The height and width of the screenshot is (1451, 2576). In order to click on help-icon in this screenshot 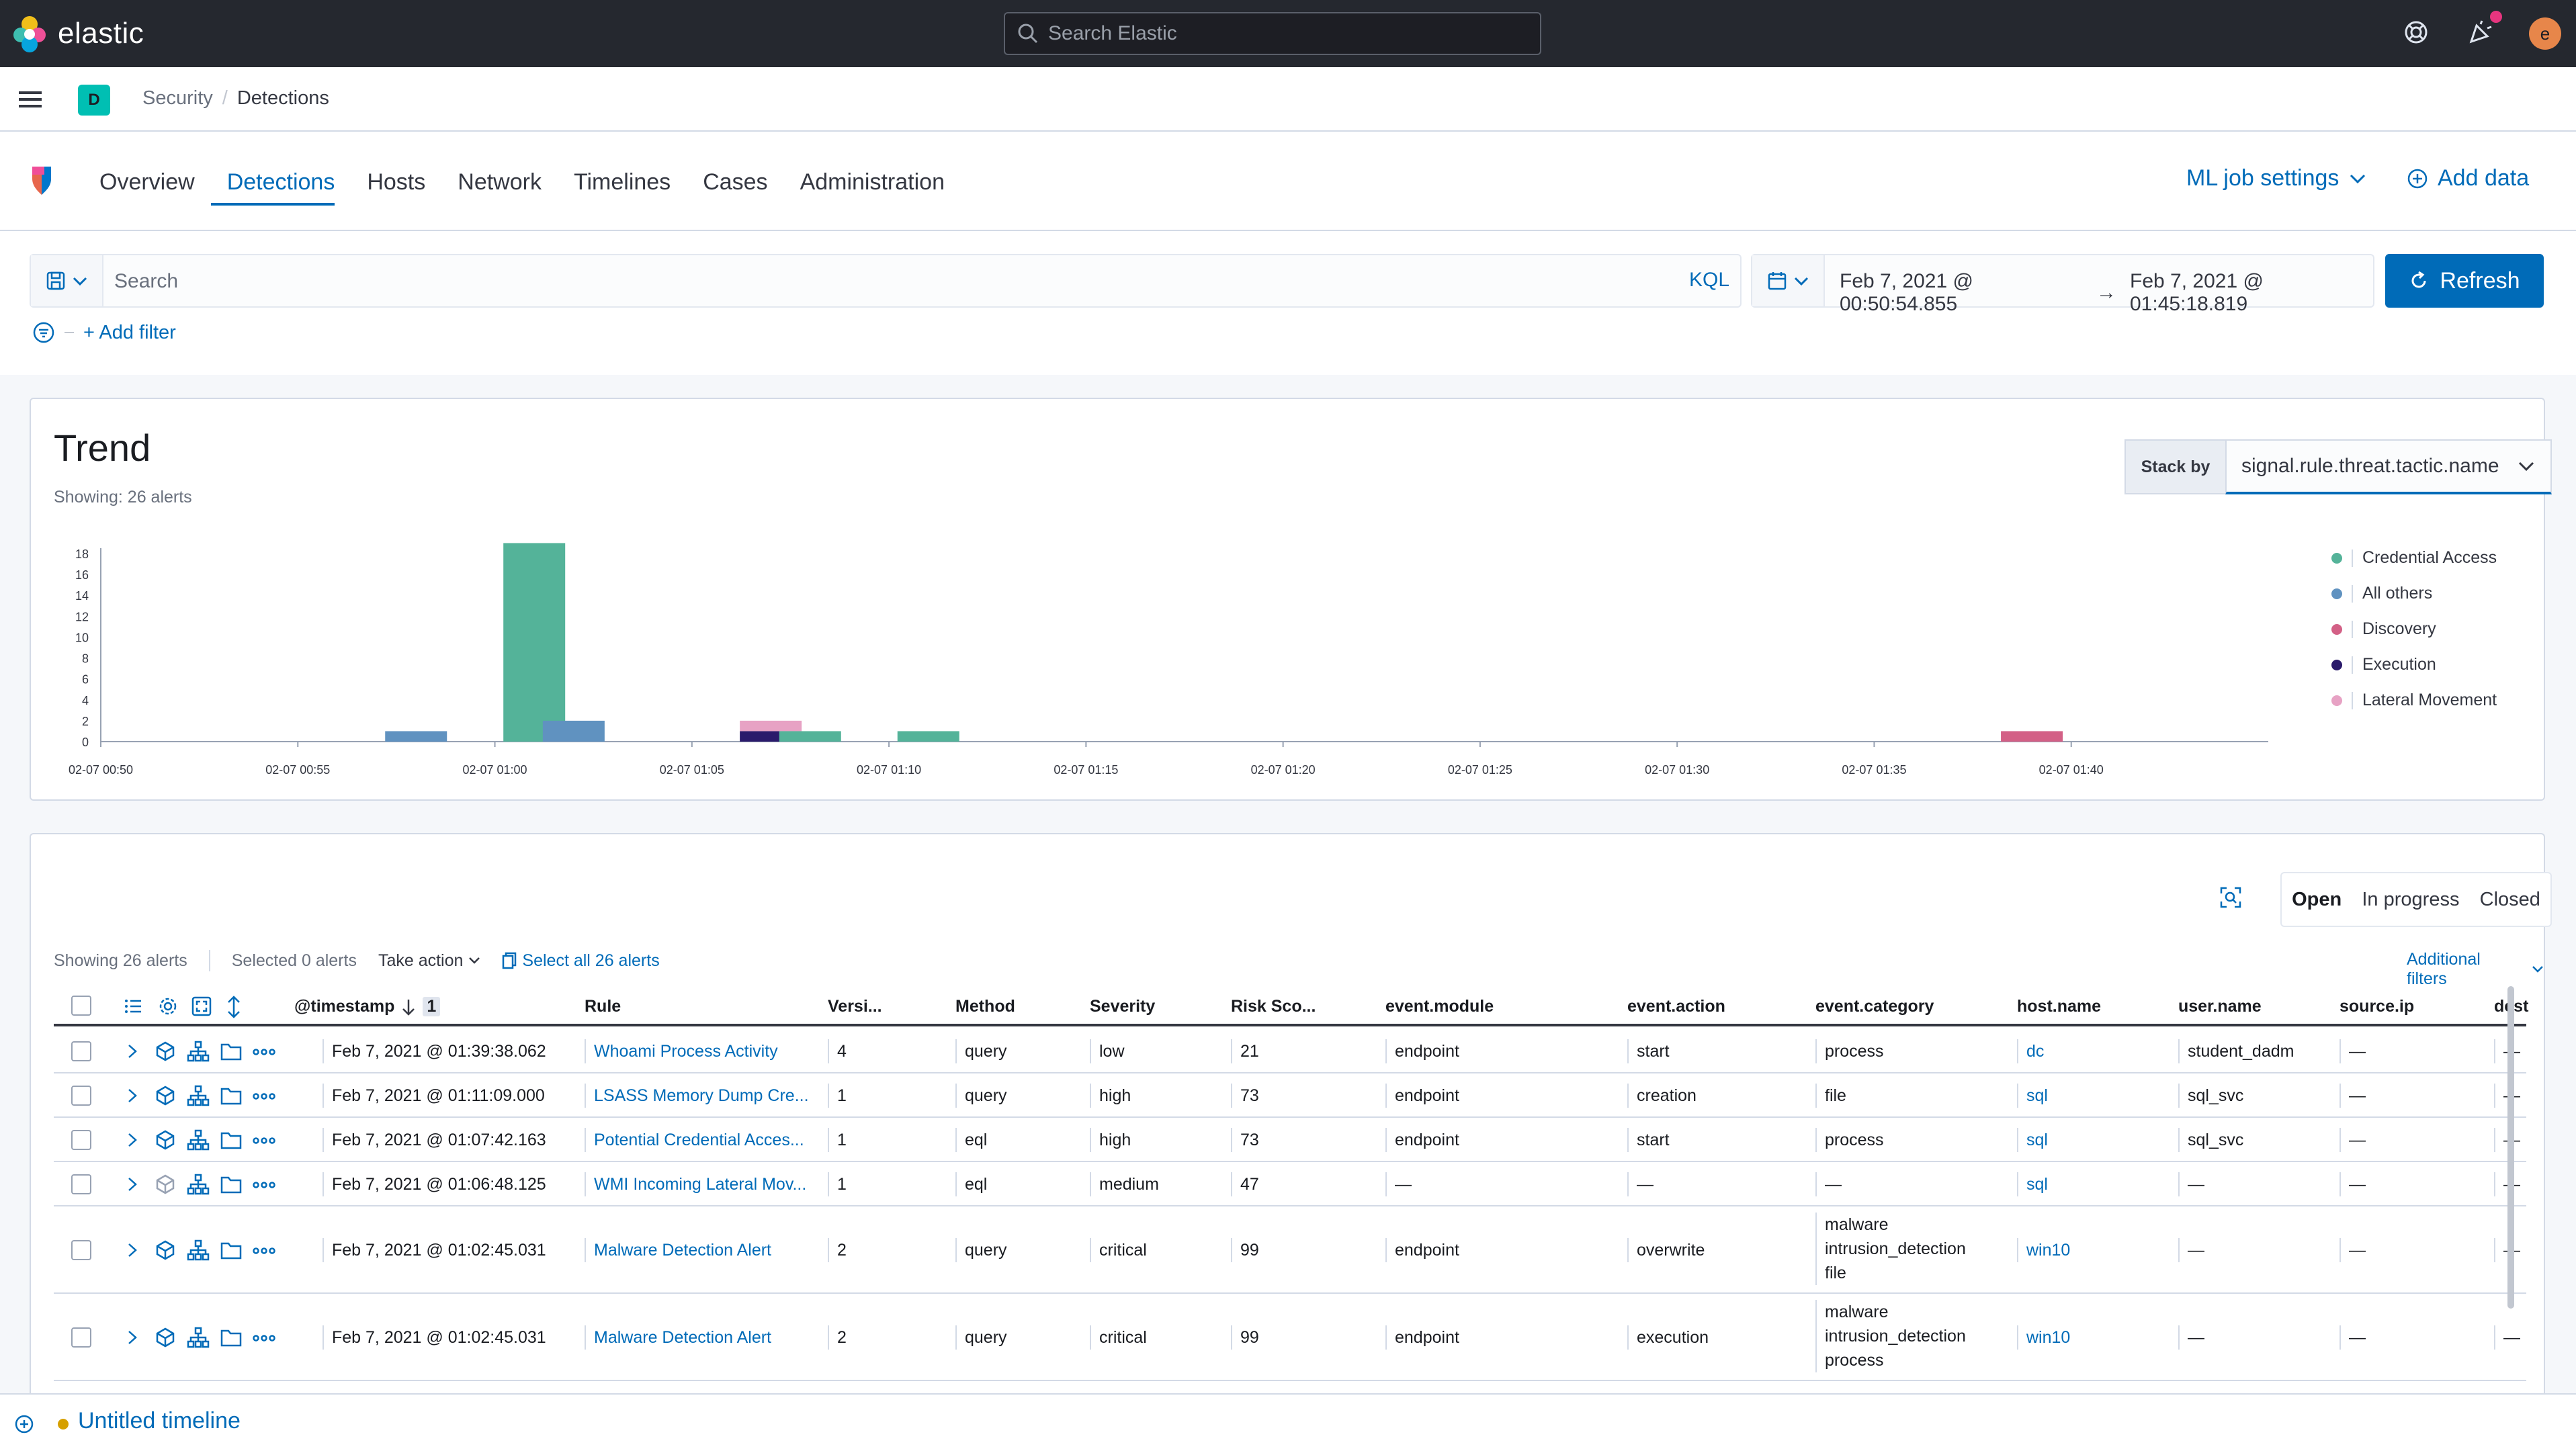, I will do `click(2416, 32)`.